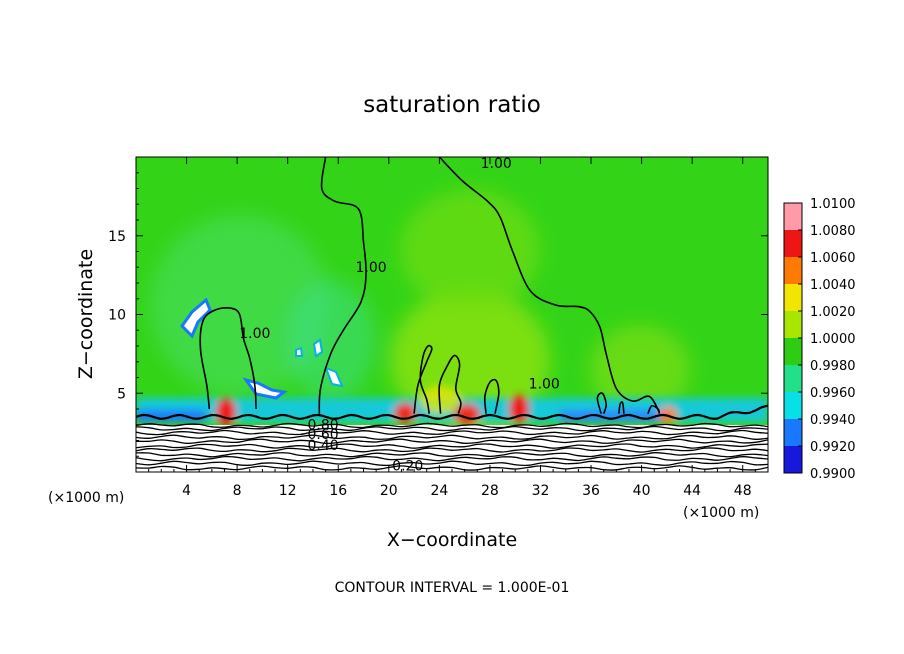 This screenshot has height=654, width=904. I want to click on chart-title: saturation ratio, so click(452, 105).